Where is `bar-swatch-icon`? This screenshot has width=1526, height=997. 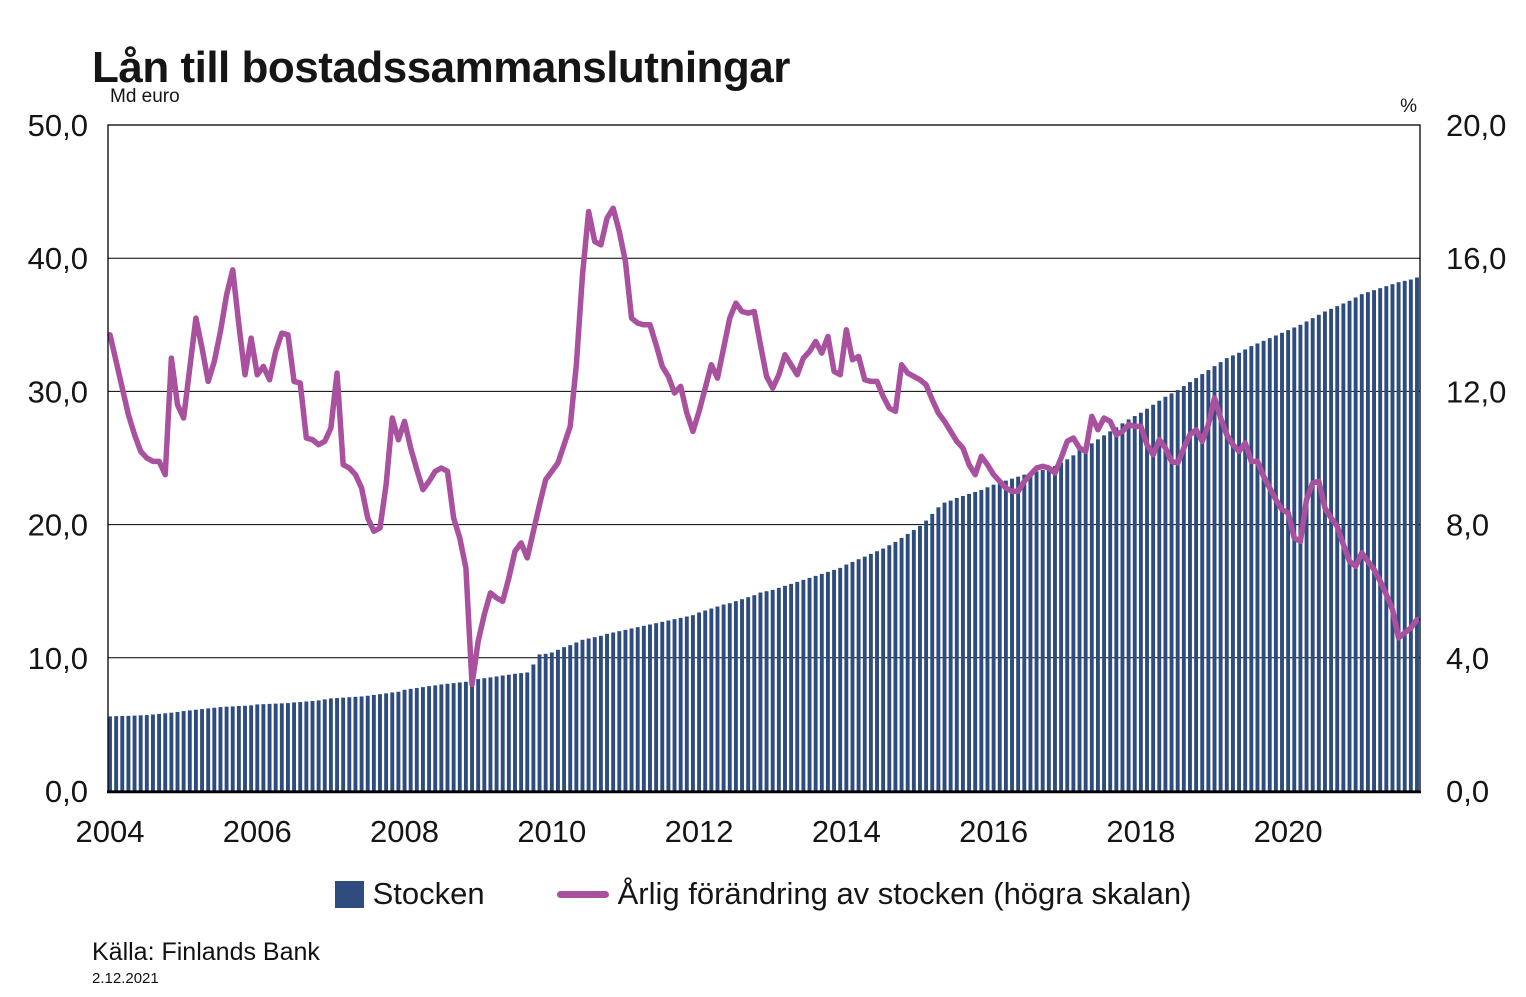 bar-swatch-icon is located at coordinates (349, 894).